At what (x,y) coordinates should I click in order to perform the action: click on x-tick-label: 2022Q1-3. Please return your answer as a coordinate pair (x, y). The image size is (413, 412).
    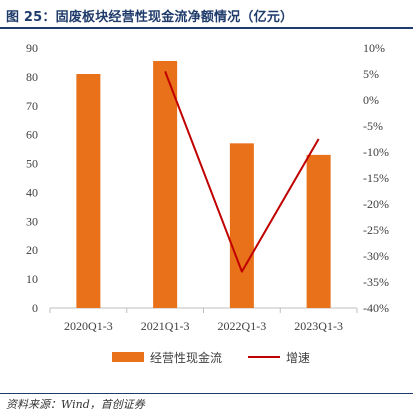
    Looking at the image, I should click on (242, 326).